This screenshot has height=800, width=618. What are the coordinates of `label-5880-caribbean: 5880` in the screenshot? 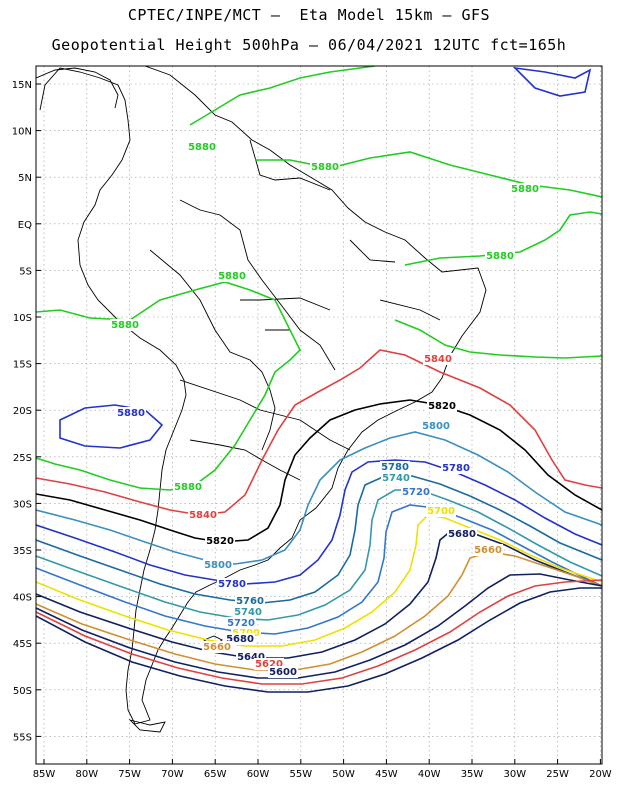 It's located at (202, 147).